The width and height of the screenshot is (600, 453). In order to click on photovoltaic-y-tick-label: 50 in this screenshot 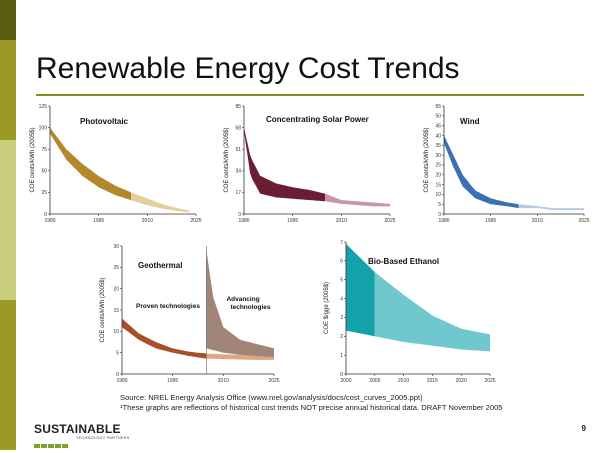, I will do `click(44, 172)`.